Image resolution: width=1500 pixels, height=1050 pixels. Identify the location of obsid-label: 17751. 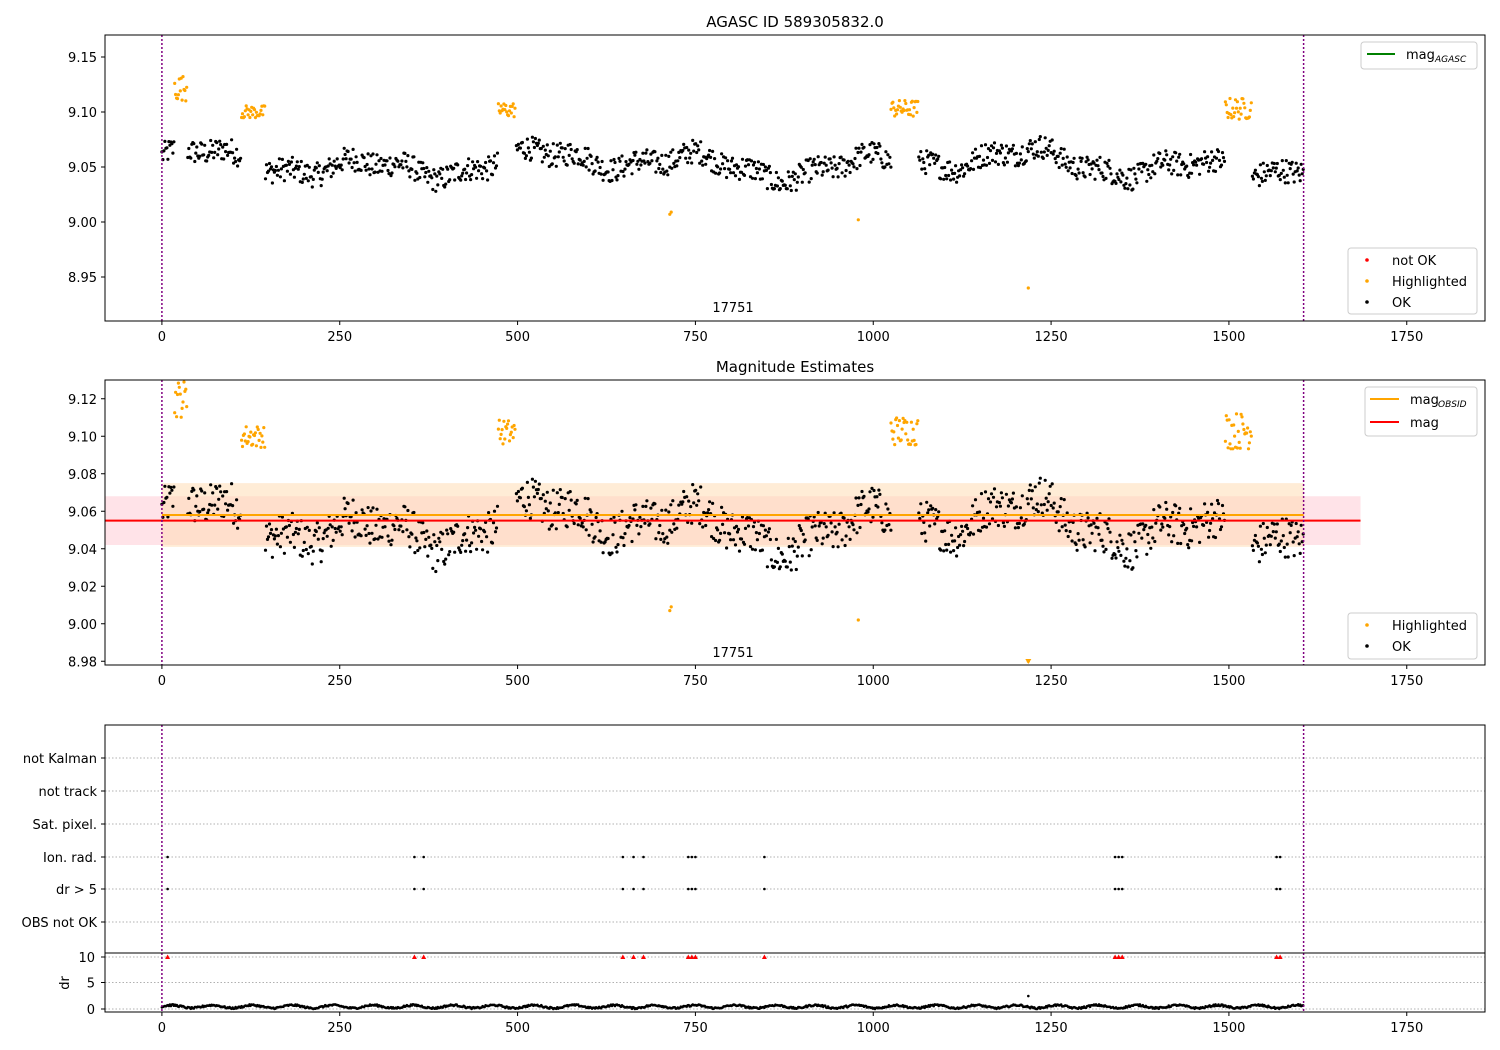
(732, 308).